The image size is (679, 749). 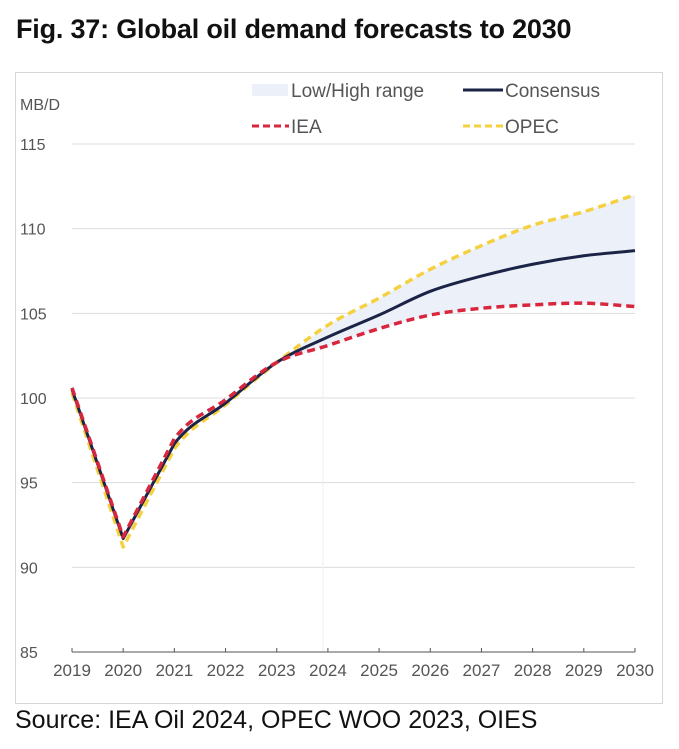 What do you see at coordinates (635, 670) in the screenshot?
I see `x-tick-label: 2030` at bounding box center [635, 670].